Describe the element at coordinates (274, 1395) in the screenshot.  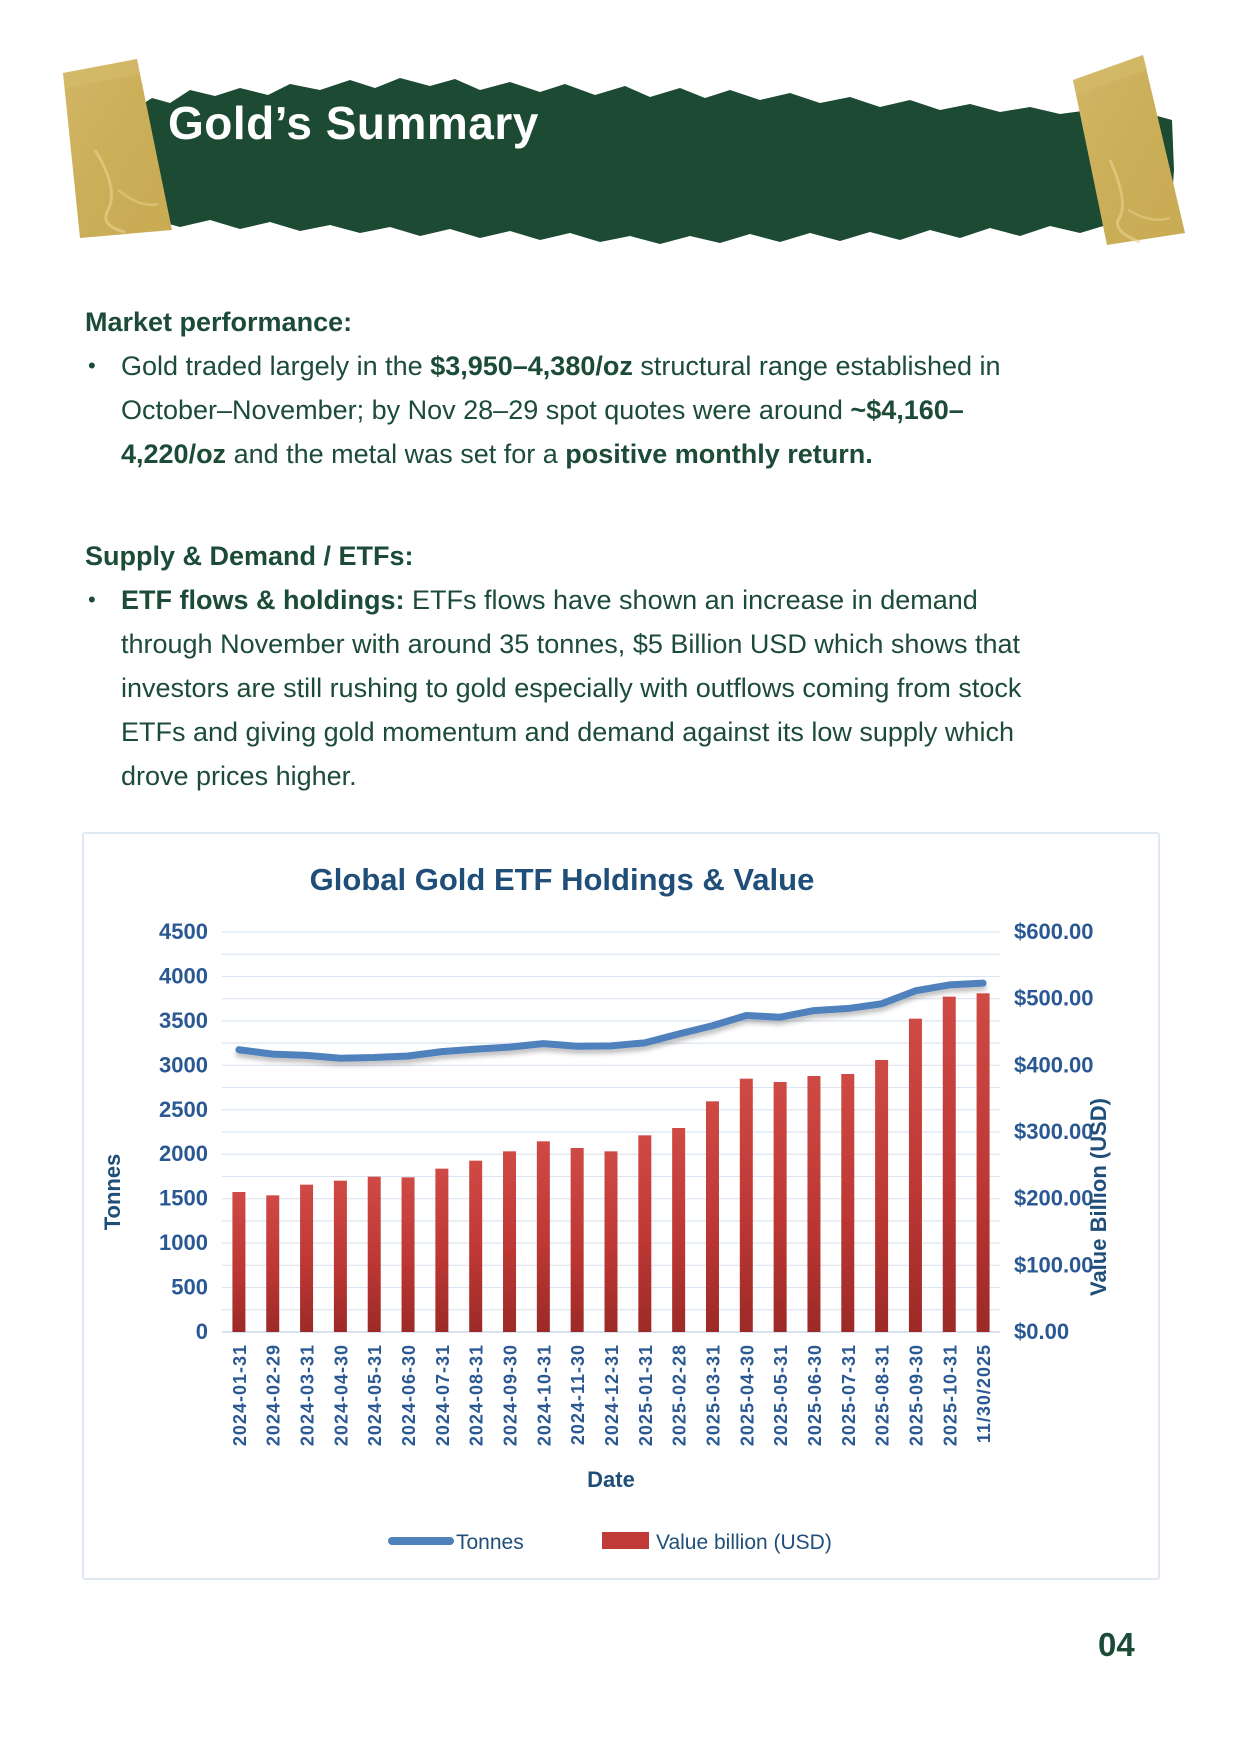
I see `x-axis-date-label: 2024-02-29` at that location.